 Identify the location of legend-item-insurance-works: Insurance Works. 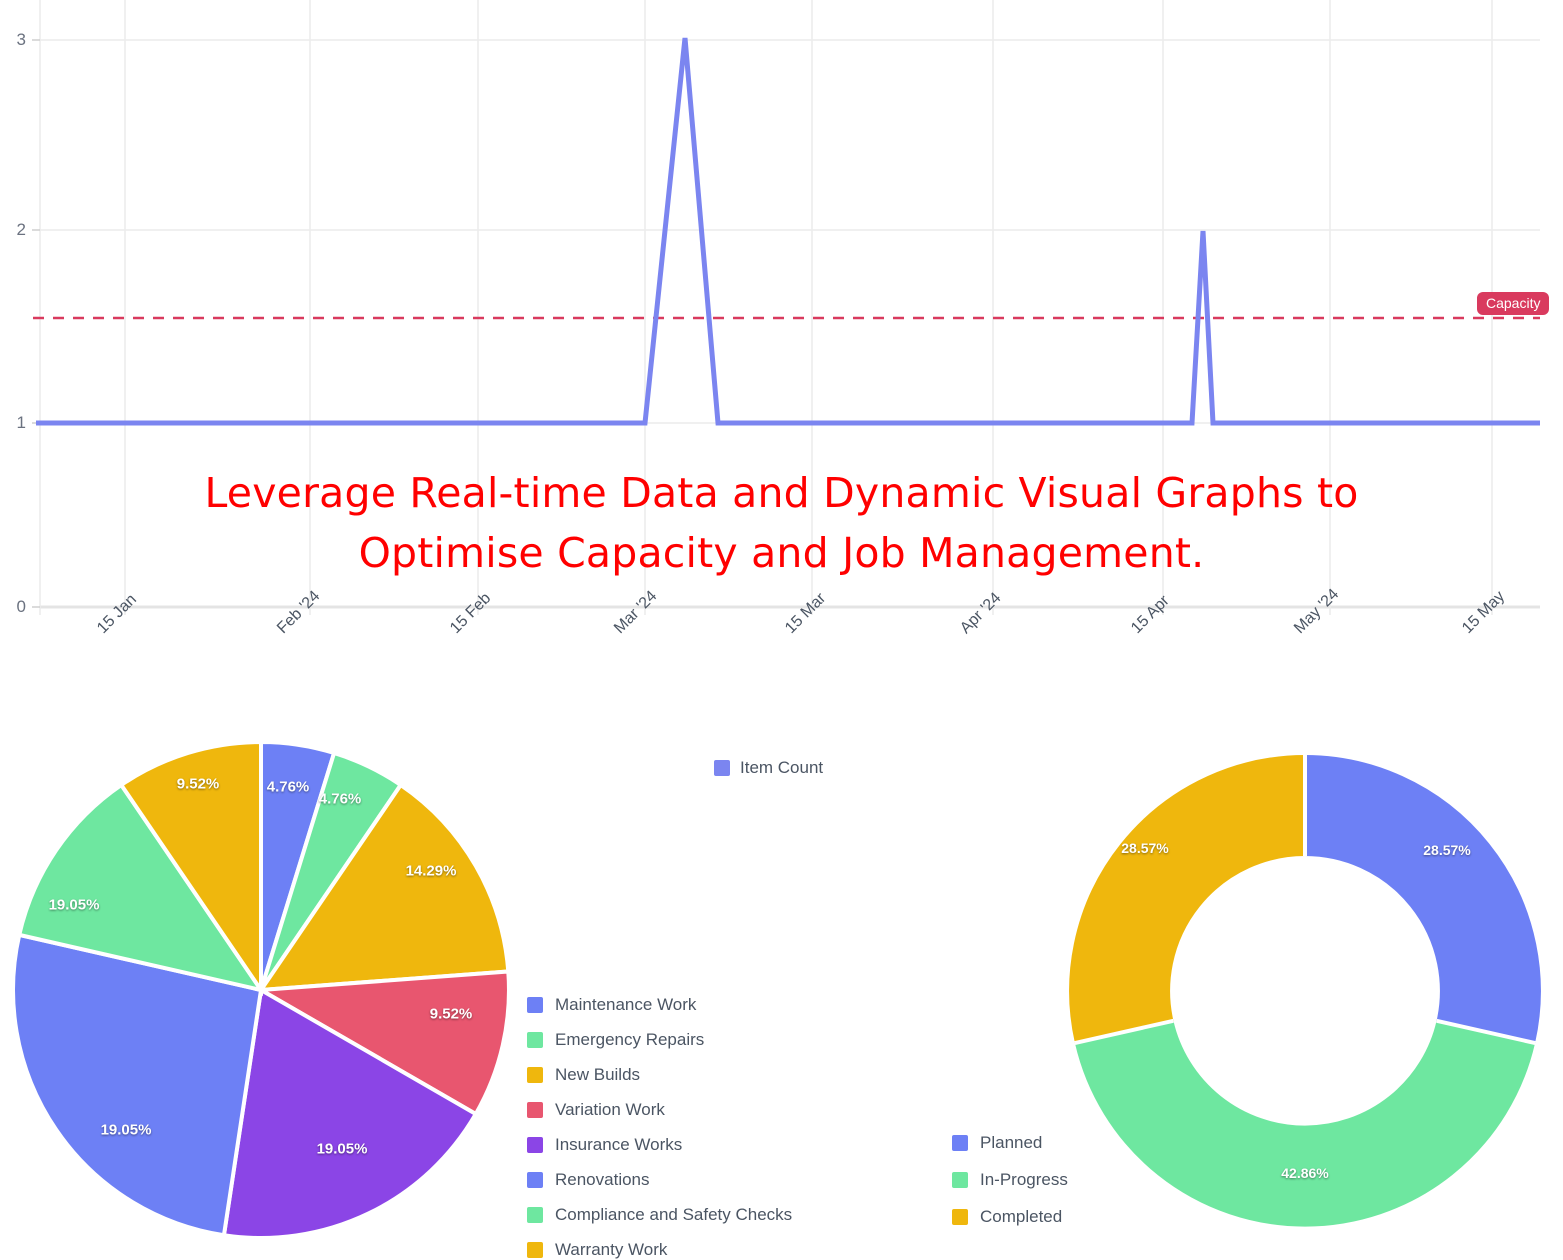
(659, 1145).